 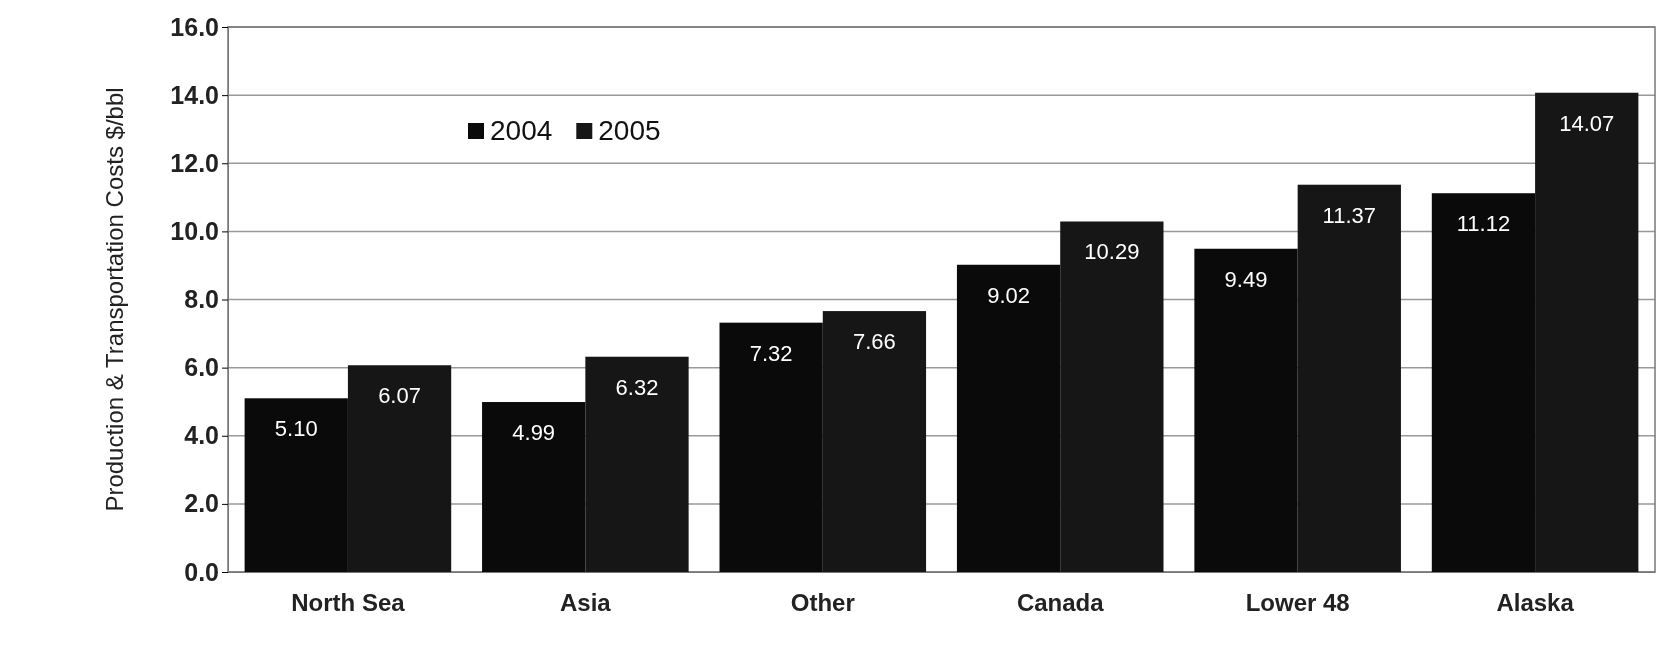 What do you see at coordinates (1349, 215) in the screenshot?
I see `data-label: 11.37` at bounding box center [1349, 215].